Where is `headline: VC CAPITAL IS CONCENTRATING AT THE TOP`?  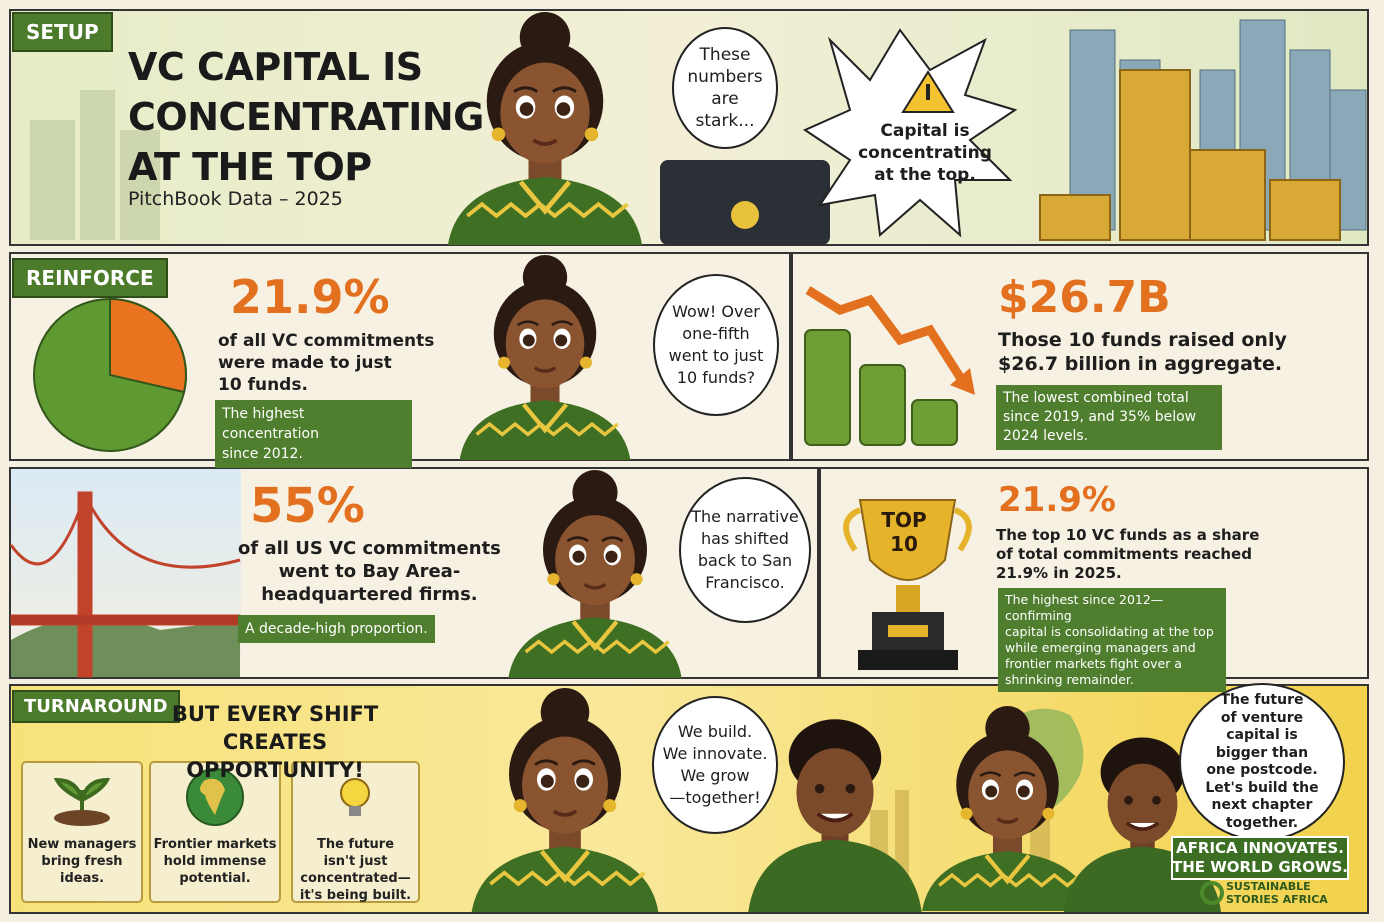
headline: VC CAPITAL IS CONCENTRATING AT THE TOP is located at coordinates (306, 117).